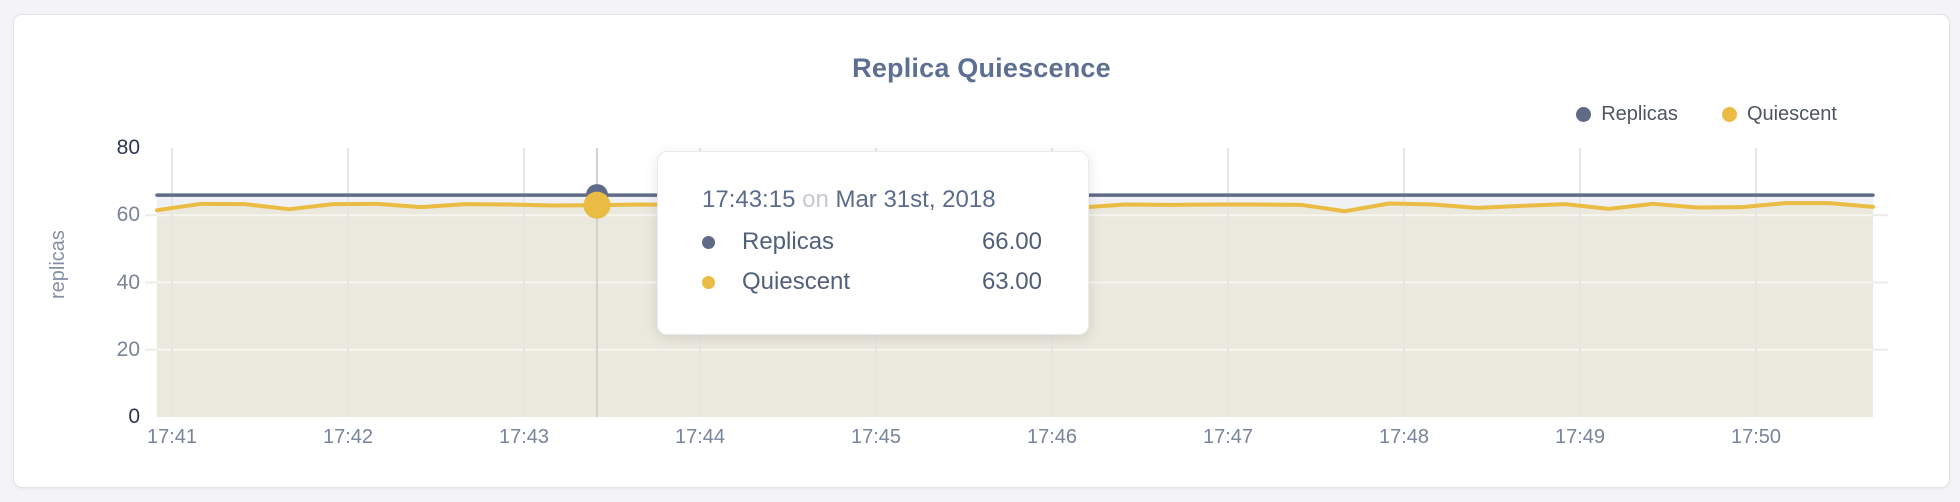 Image resolution: width=1960 pixels, height=502 pixels. Describe the element at coordinates (1404, 437) in the screenshot. I see `x-tick-label: 17:48` at that location.